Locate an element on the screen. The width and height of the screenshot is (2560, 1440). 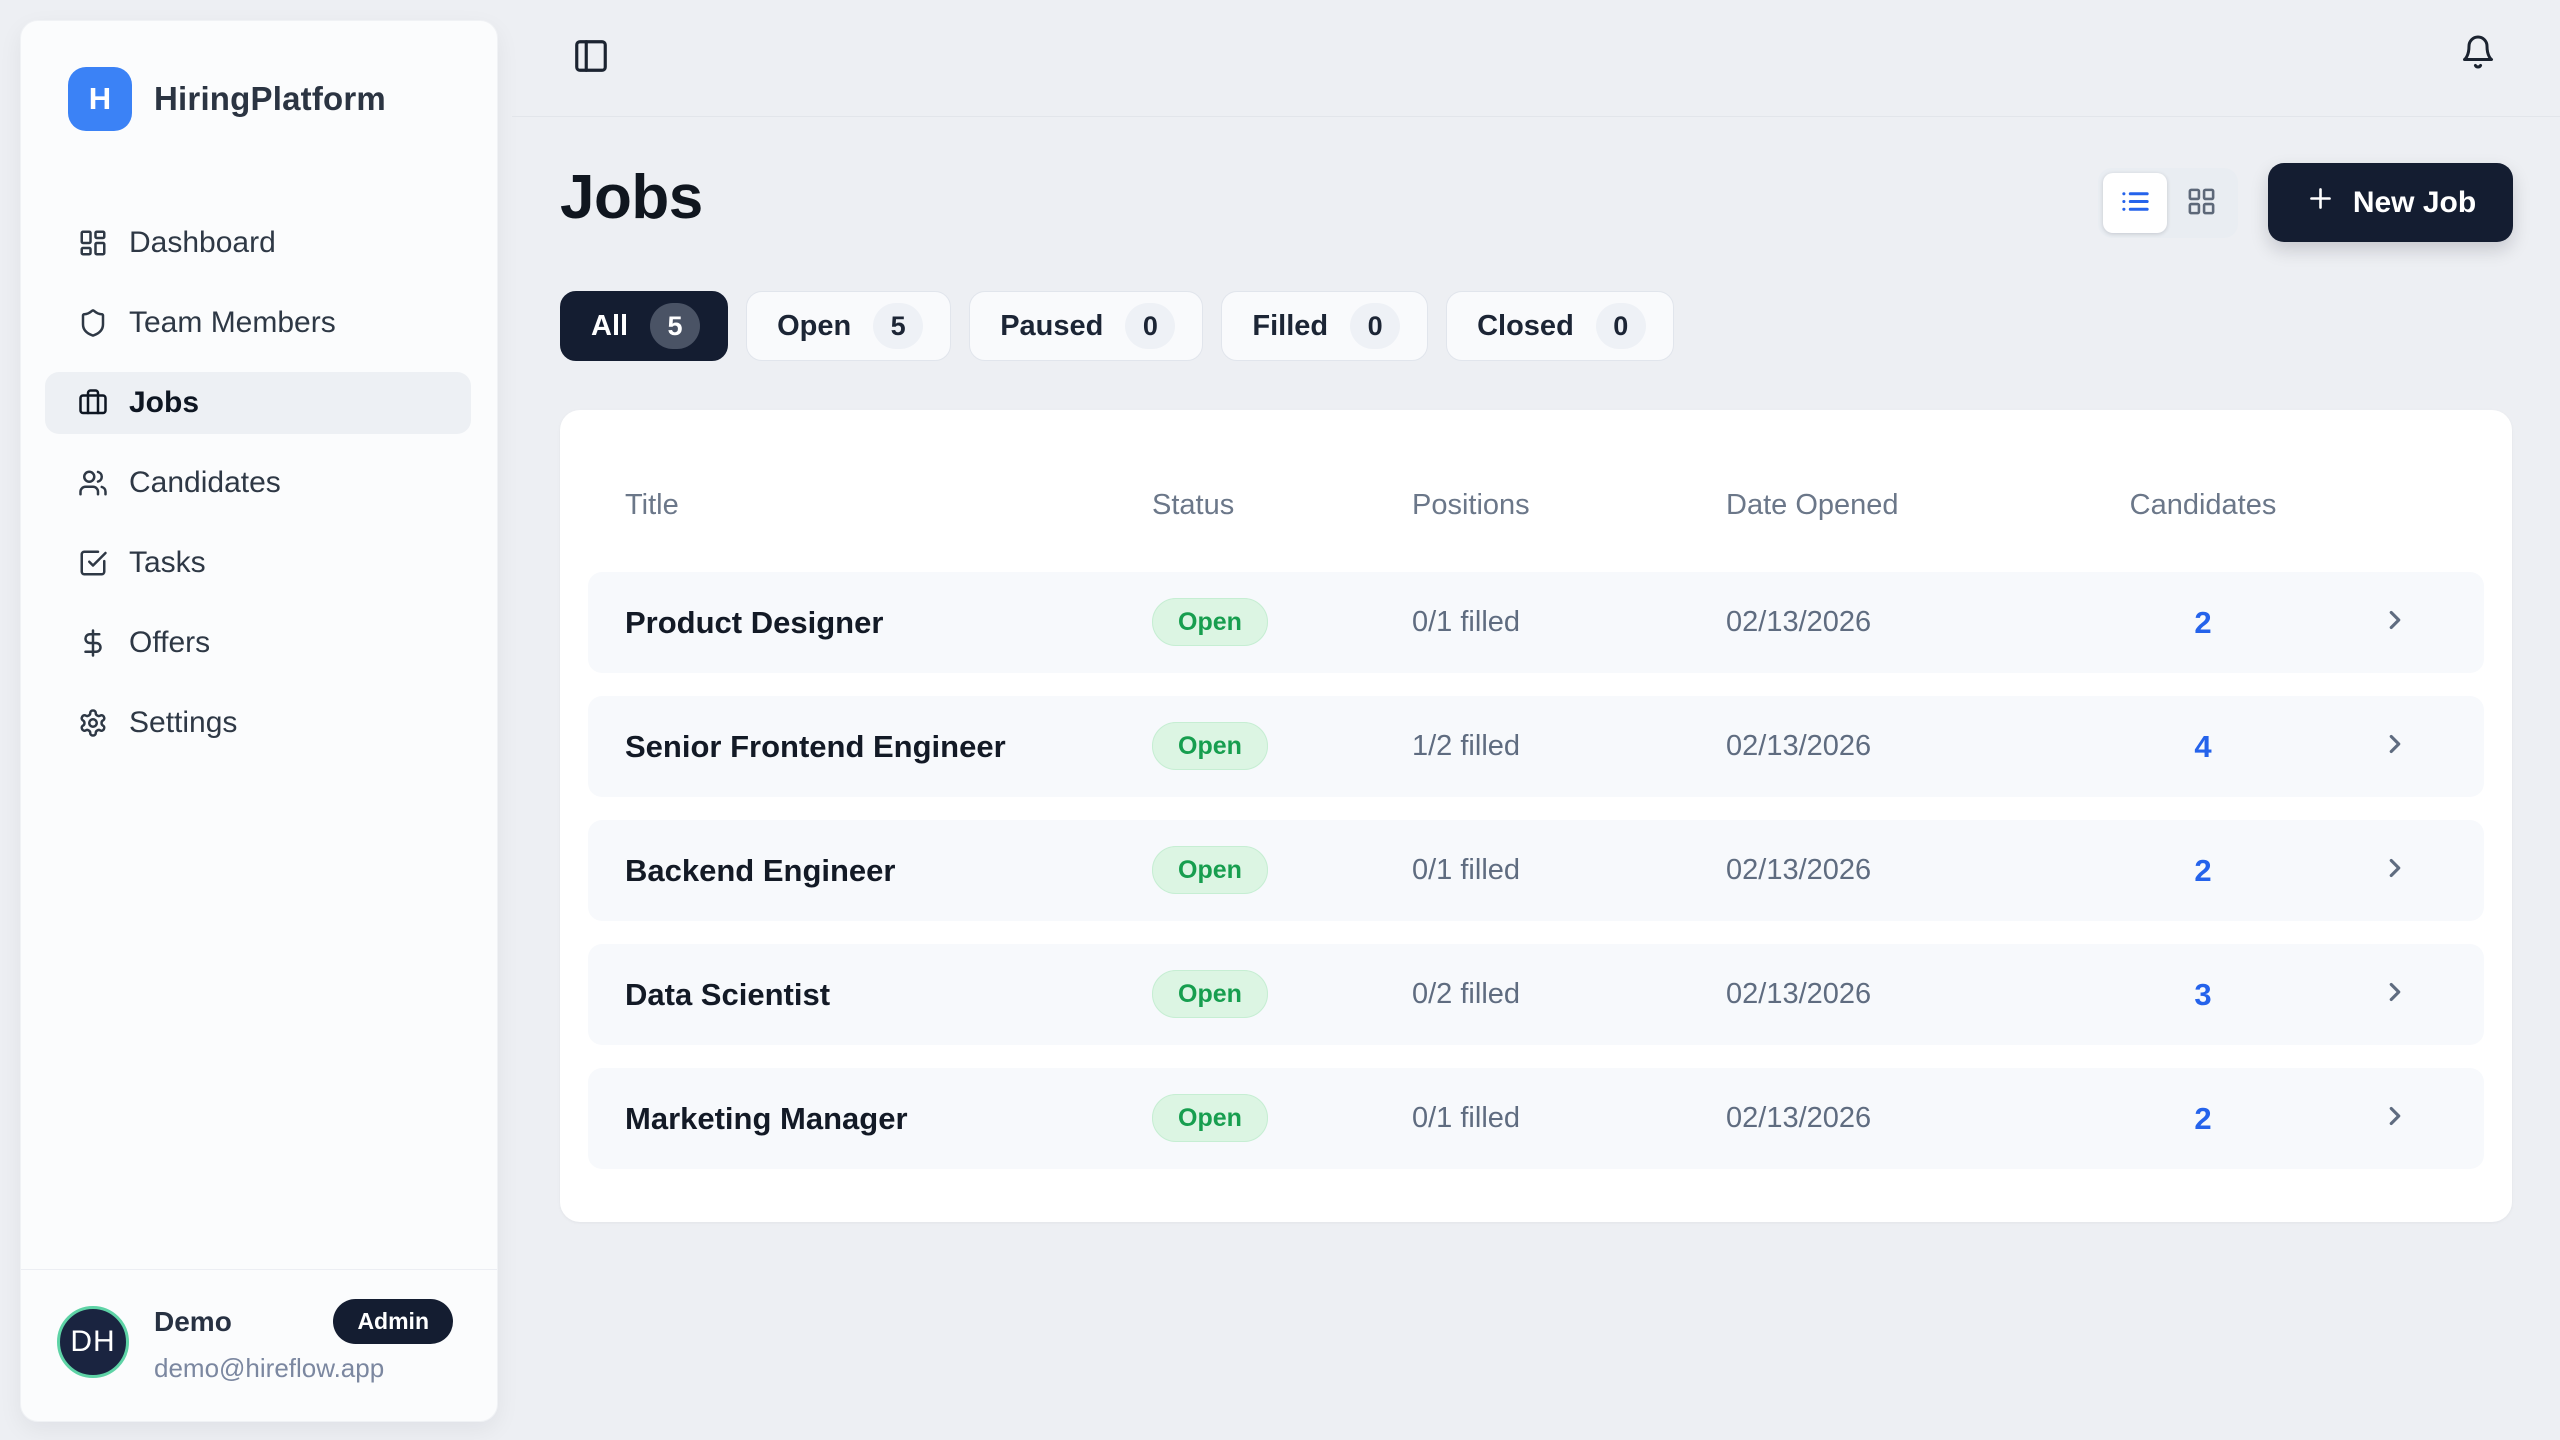
sidebar-item-team-members: Team Members is located at coordinates (258, 323).